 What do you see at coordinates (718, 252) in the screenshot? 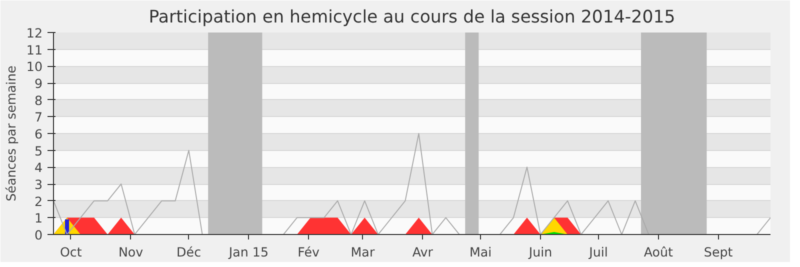
I see `x-tick-label: Sept` at bounding box center [718, 252].